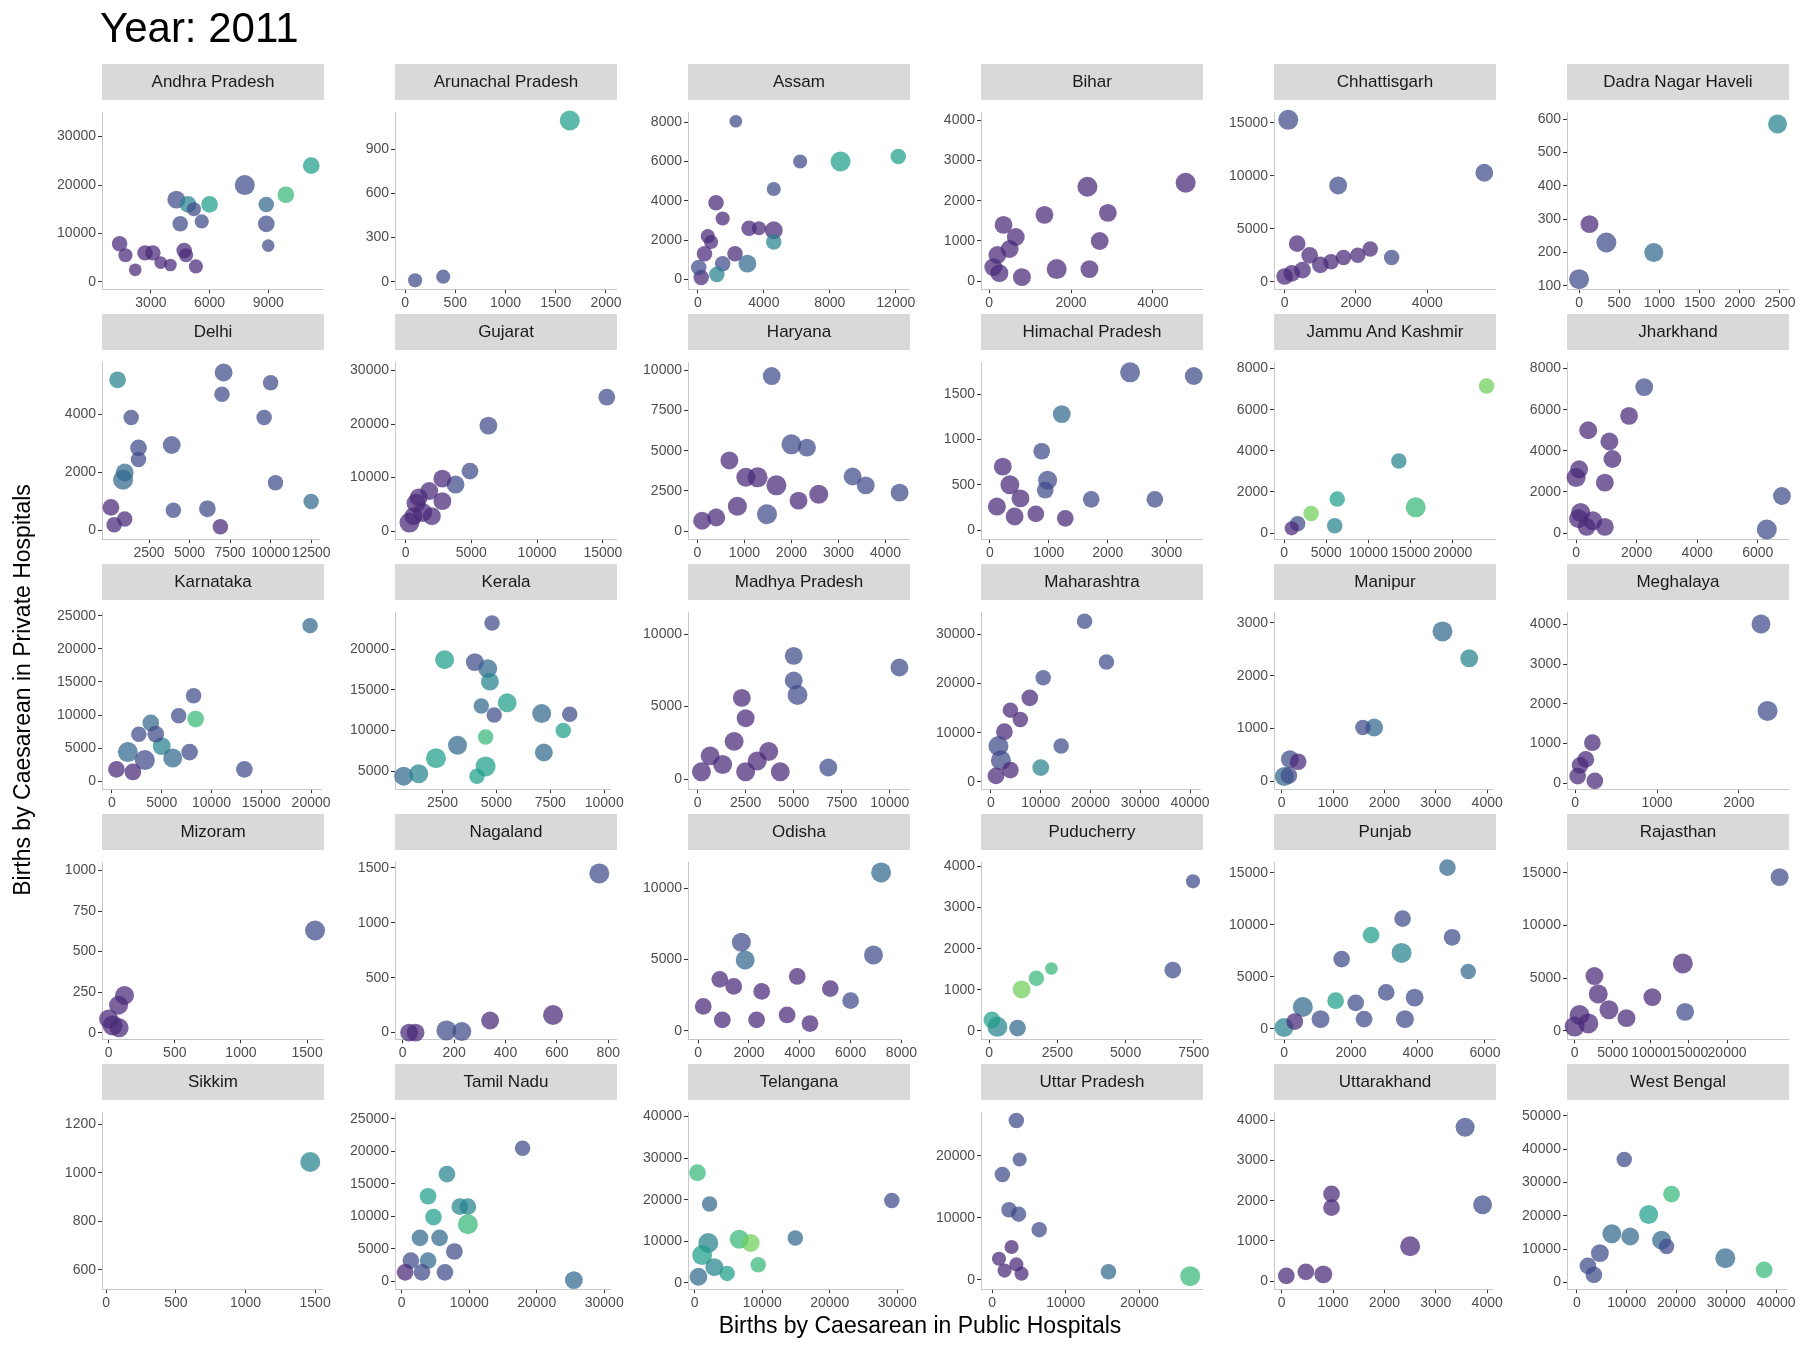  Describe the element at coordinates (1385, 1082) in the screenshot. I see `chart-title: Uttarakhand` at that location.